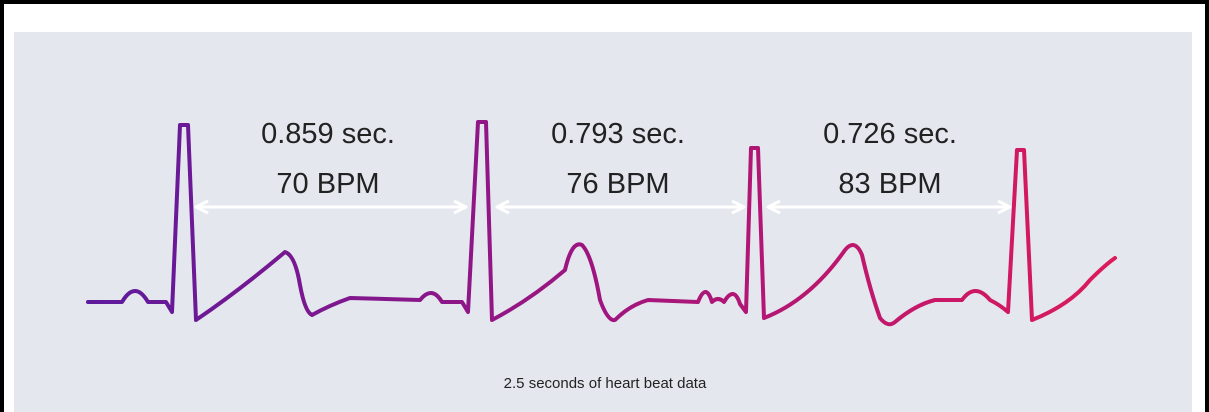 The width and height of the screenshot is (1209, 412). I want to click on interval-duration: 0.793 sec., so click(618, 134).